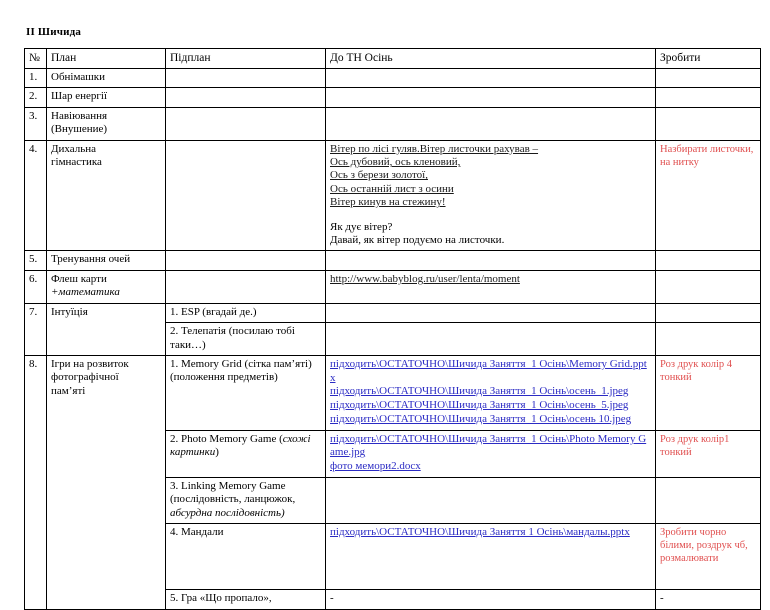 The width and height of the screenshot is (770, 610). What do you see at coordinates (708, 599) in the screenshot?
I see `row-todo: -` at bounding box center [708, 599].